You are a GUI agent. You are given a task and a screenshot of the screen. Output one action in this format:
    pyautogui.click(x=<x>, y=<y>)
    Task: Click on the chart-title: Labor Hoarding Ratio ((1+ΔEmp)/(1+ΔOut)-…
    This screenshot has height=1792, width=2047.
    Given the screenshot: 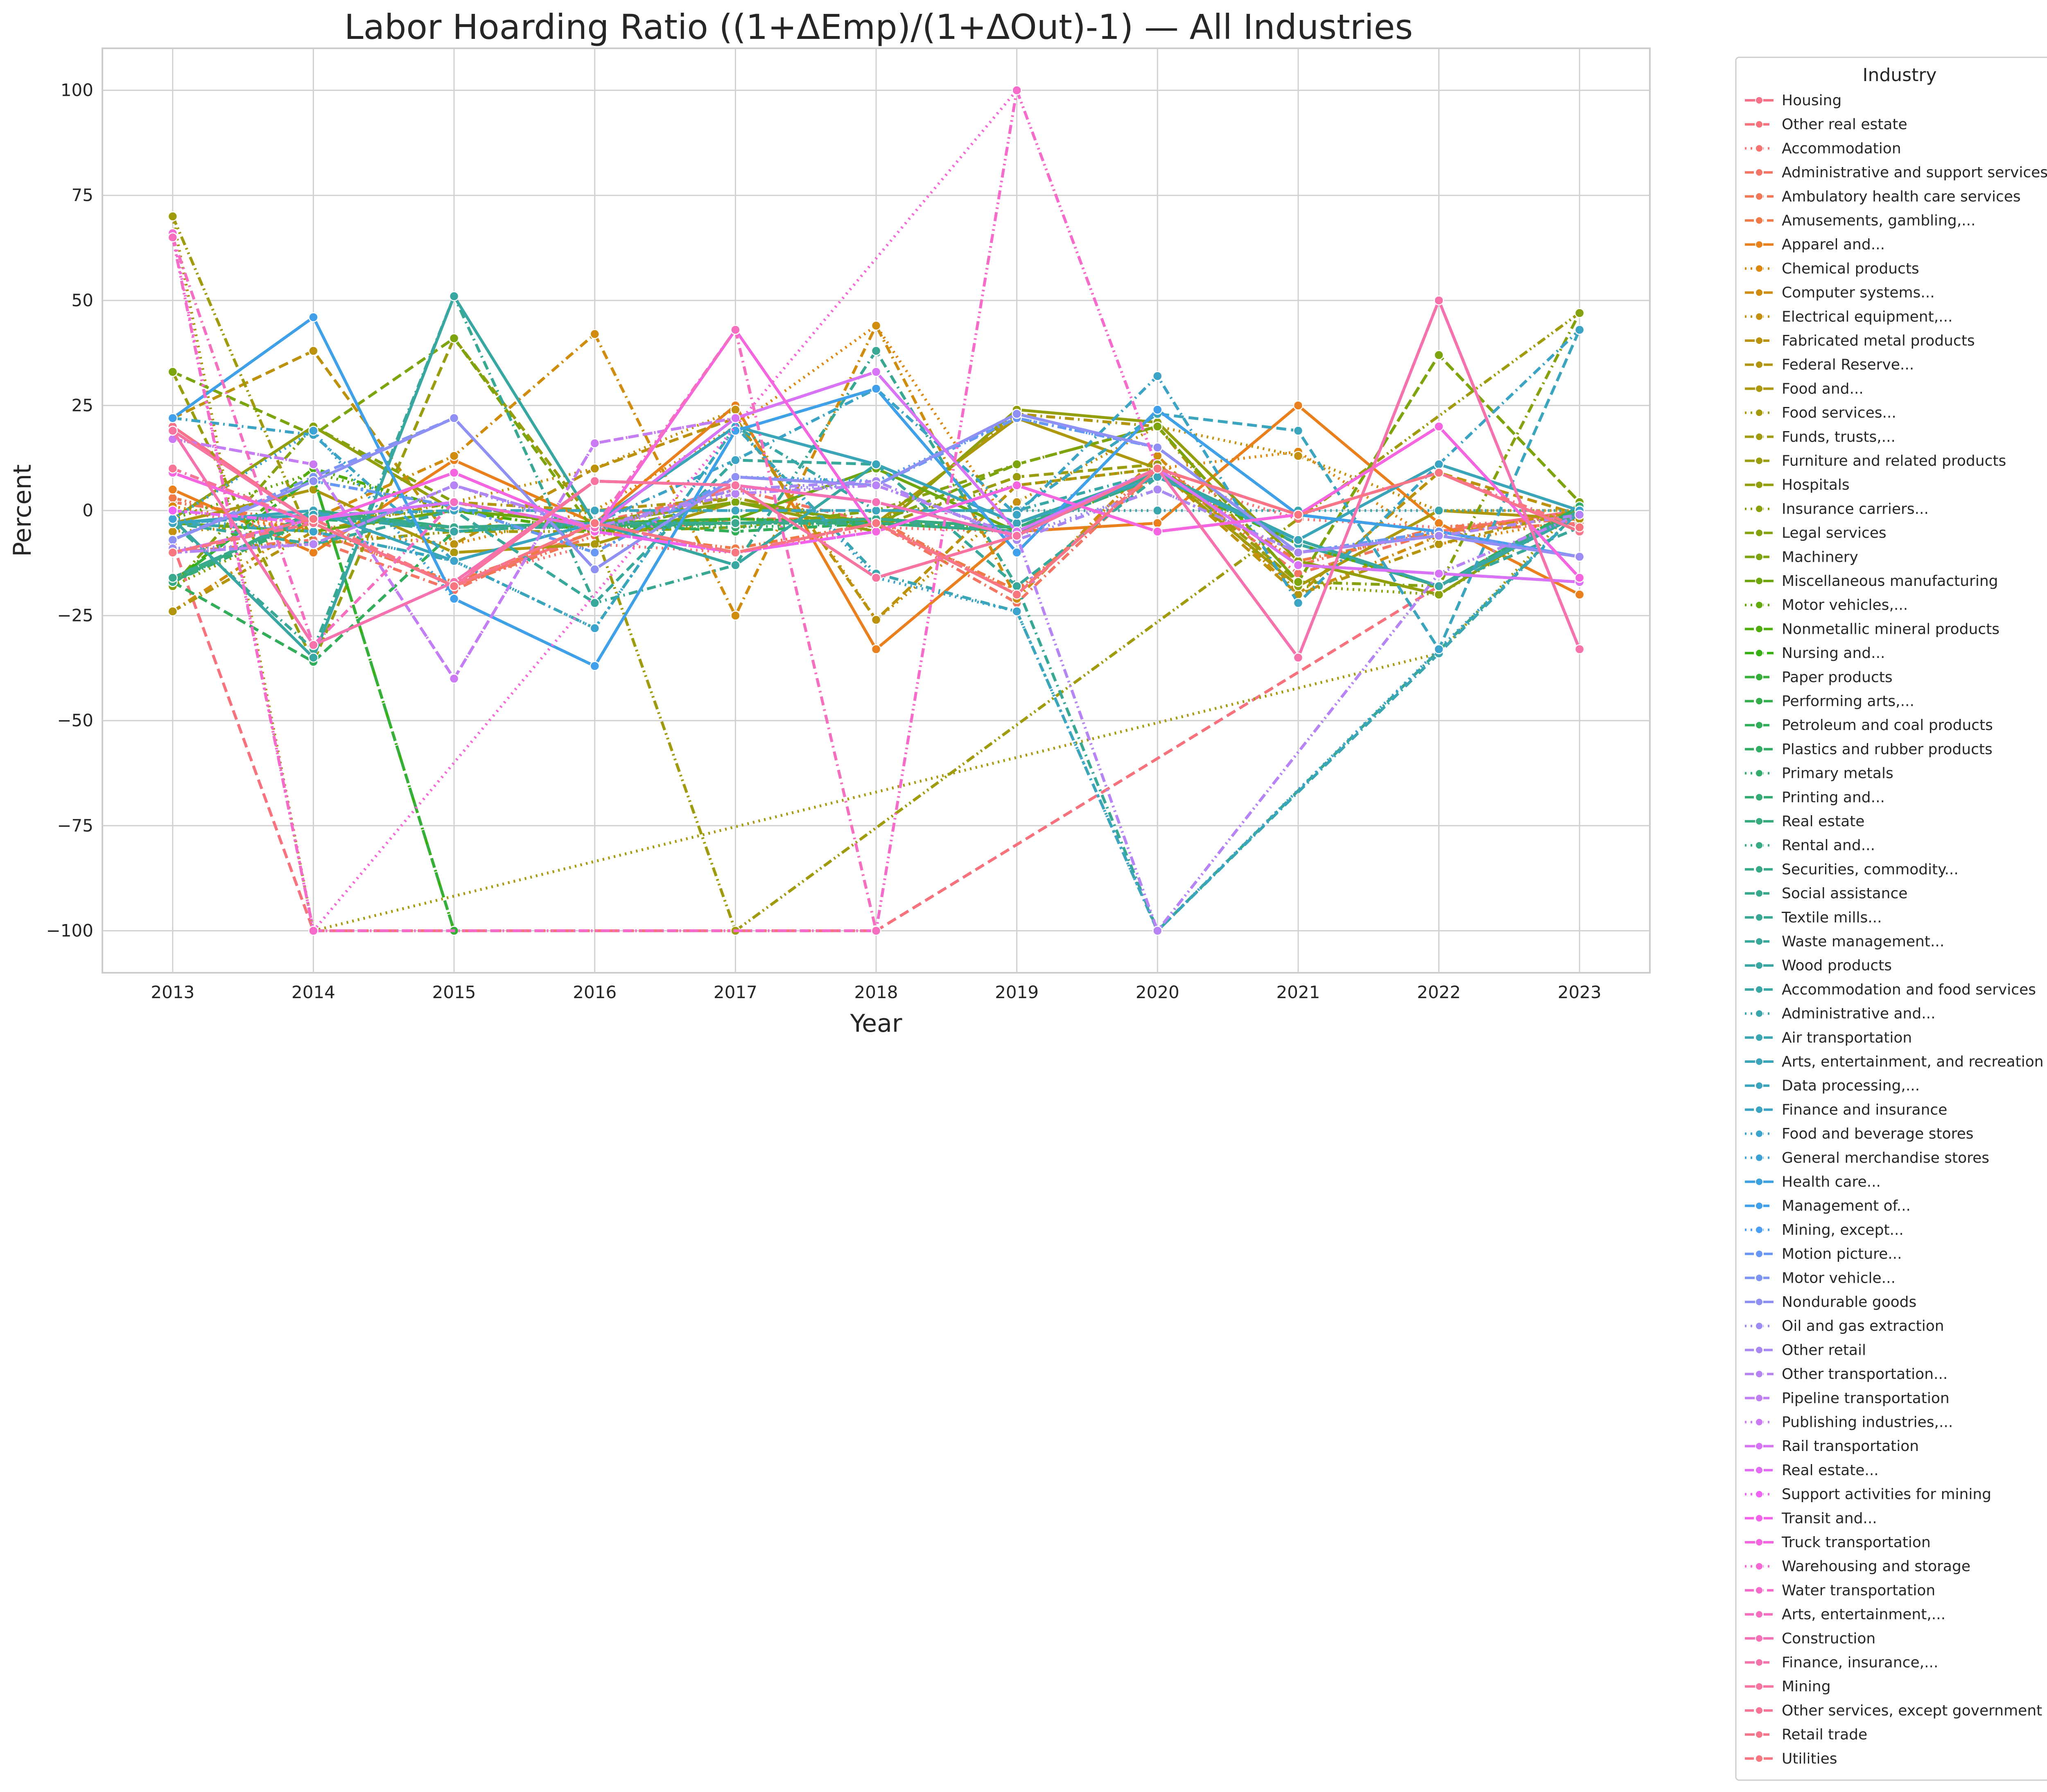 What is the action you would take?
    pyautogui.click(x=878, y=27)
    